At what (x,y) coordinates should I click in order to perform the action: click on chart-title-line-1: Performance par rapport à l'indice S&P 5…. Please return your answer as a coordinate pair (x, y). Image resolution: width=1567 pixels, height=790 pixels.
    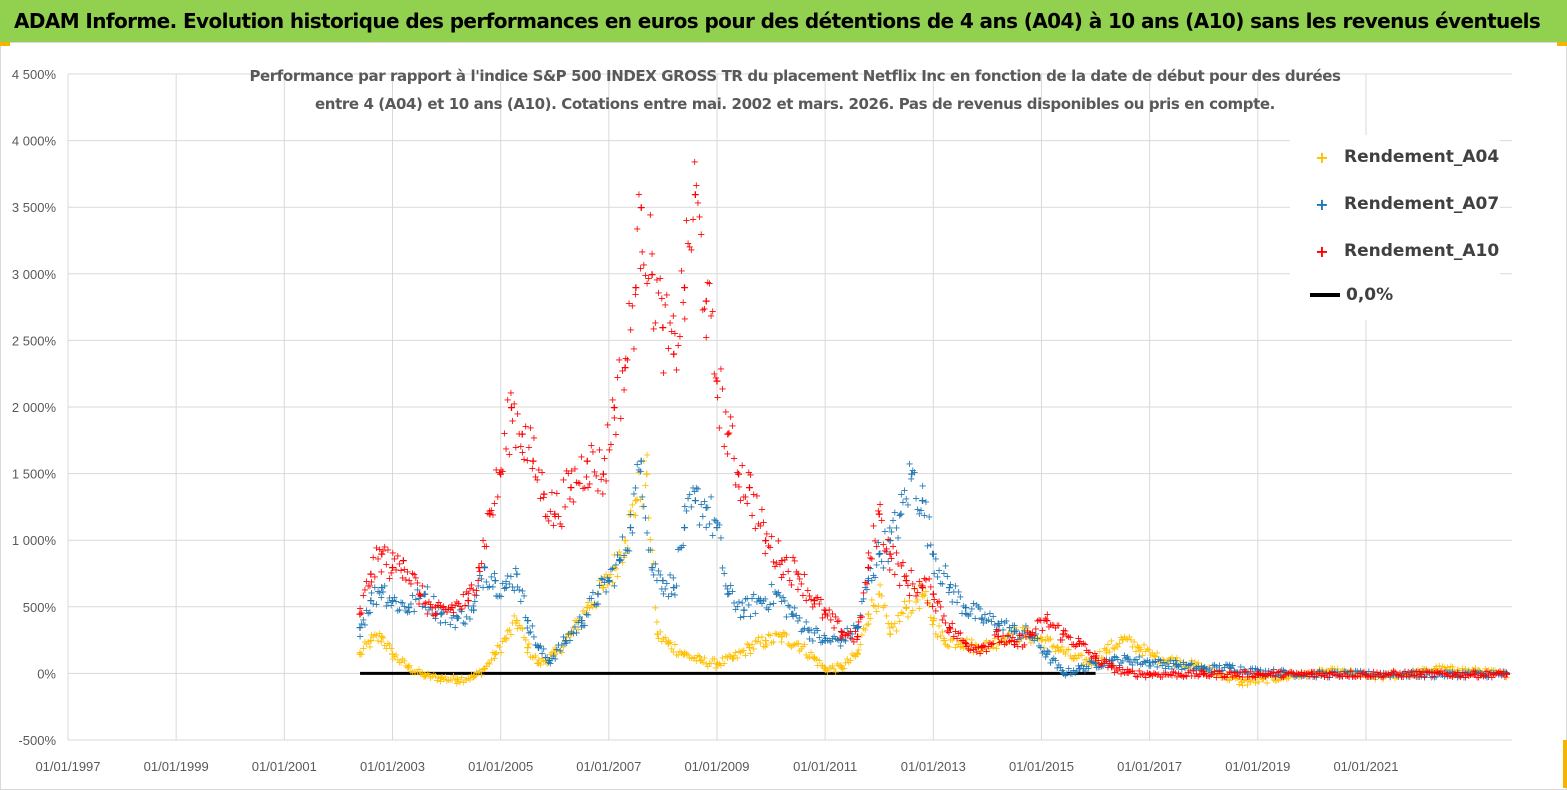
    Looking at the image, I should click on (795, 76).